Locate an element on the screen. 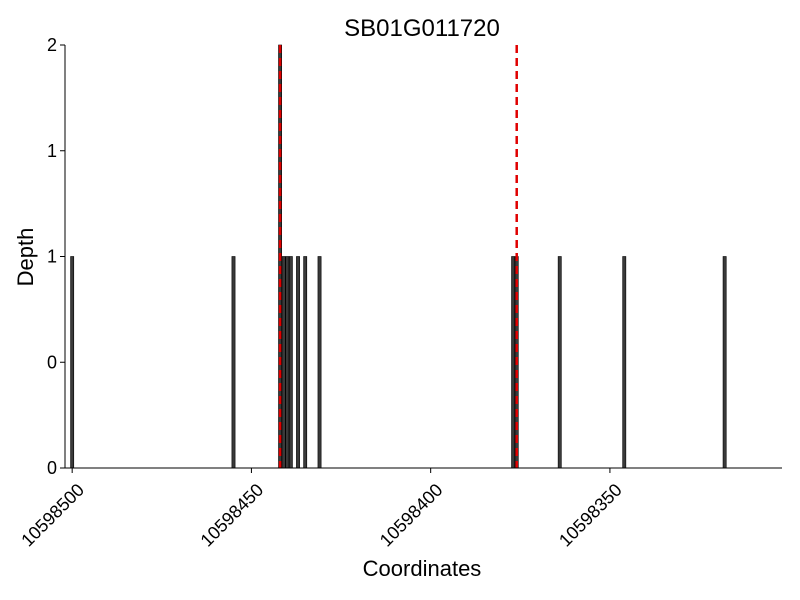 The image size is (800, 600). chart-title: SB01G011720 is located at coordinates (422, 28).